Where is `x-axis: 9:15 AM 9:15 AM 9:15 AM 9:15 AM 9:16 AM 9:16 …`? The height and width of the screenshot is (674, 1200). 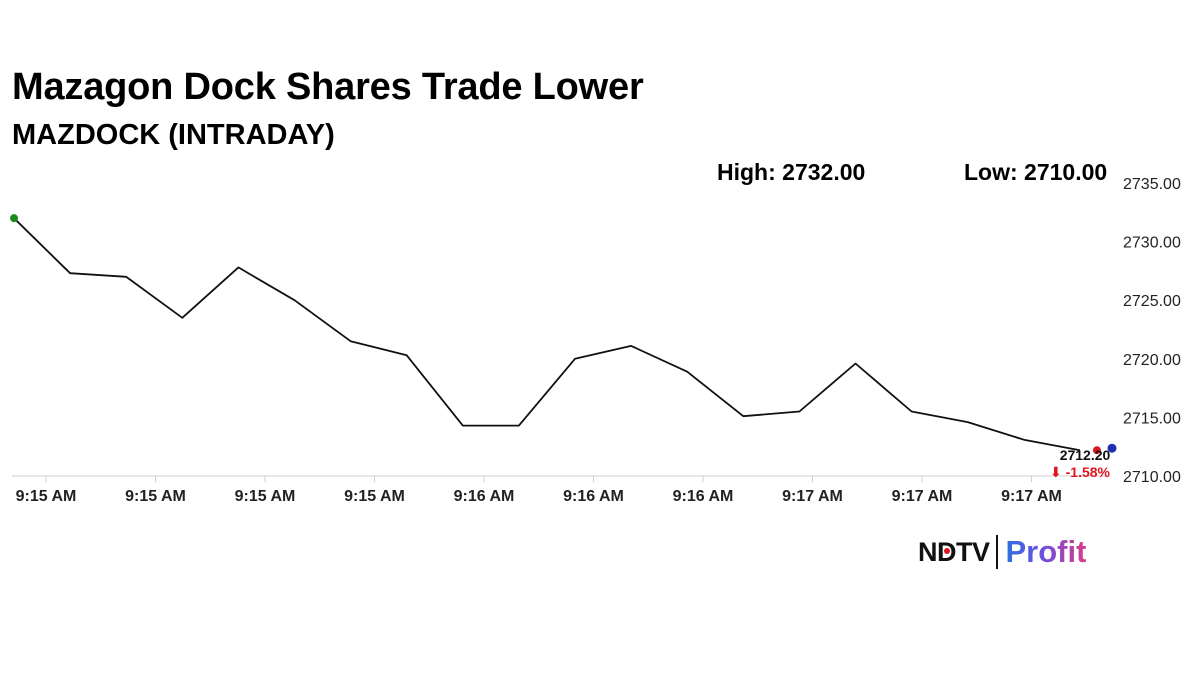
x-axis: 9:15 AM 9:15 AM 9:15 AM 9:15 AM 9:16 AM 9:16 … is located at coordinates (560, 490).